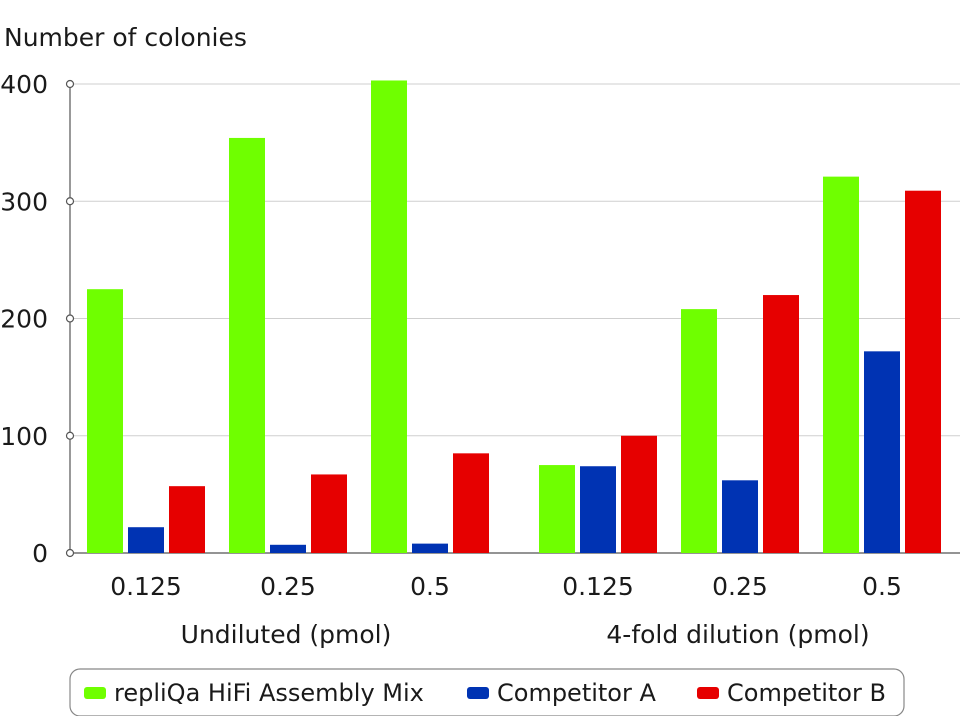 The width and height of the screenshot is (969, 716). What do you see at coordinates (125, 37) in the screenshot?
I see `y-axis-label: Number of colonies` at bounding box center [125, 37].